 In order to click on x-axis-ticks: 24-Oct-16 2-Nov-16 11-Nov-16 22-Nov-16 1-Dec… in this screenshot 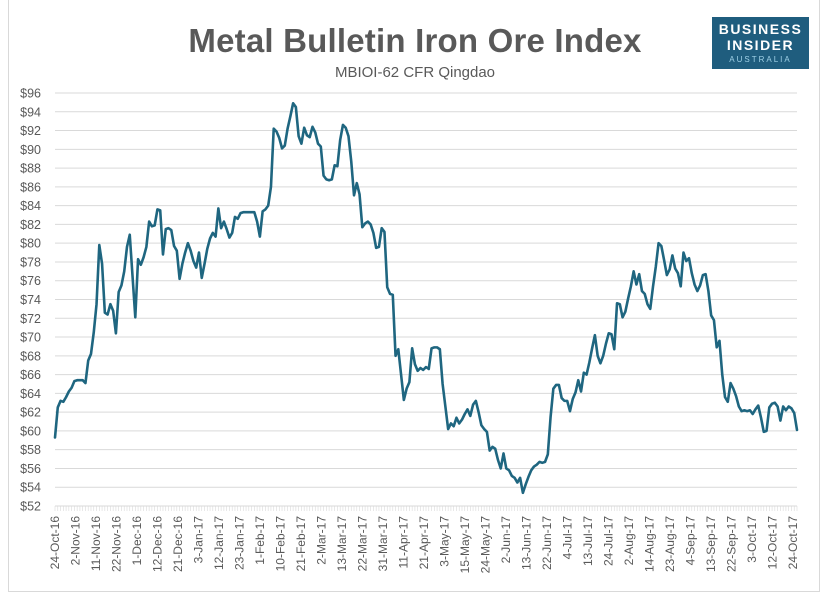, I will do `click(424, 545)`.